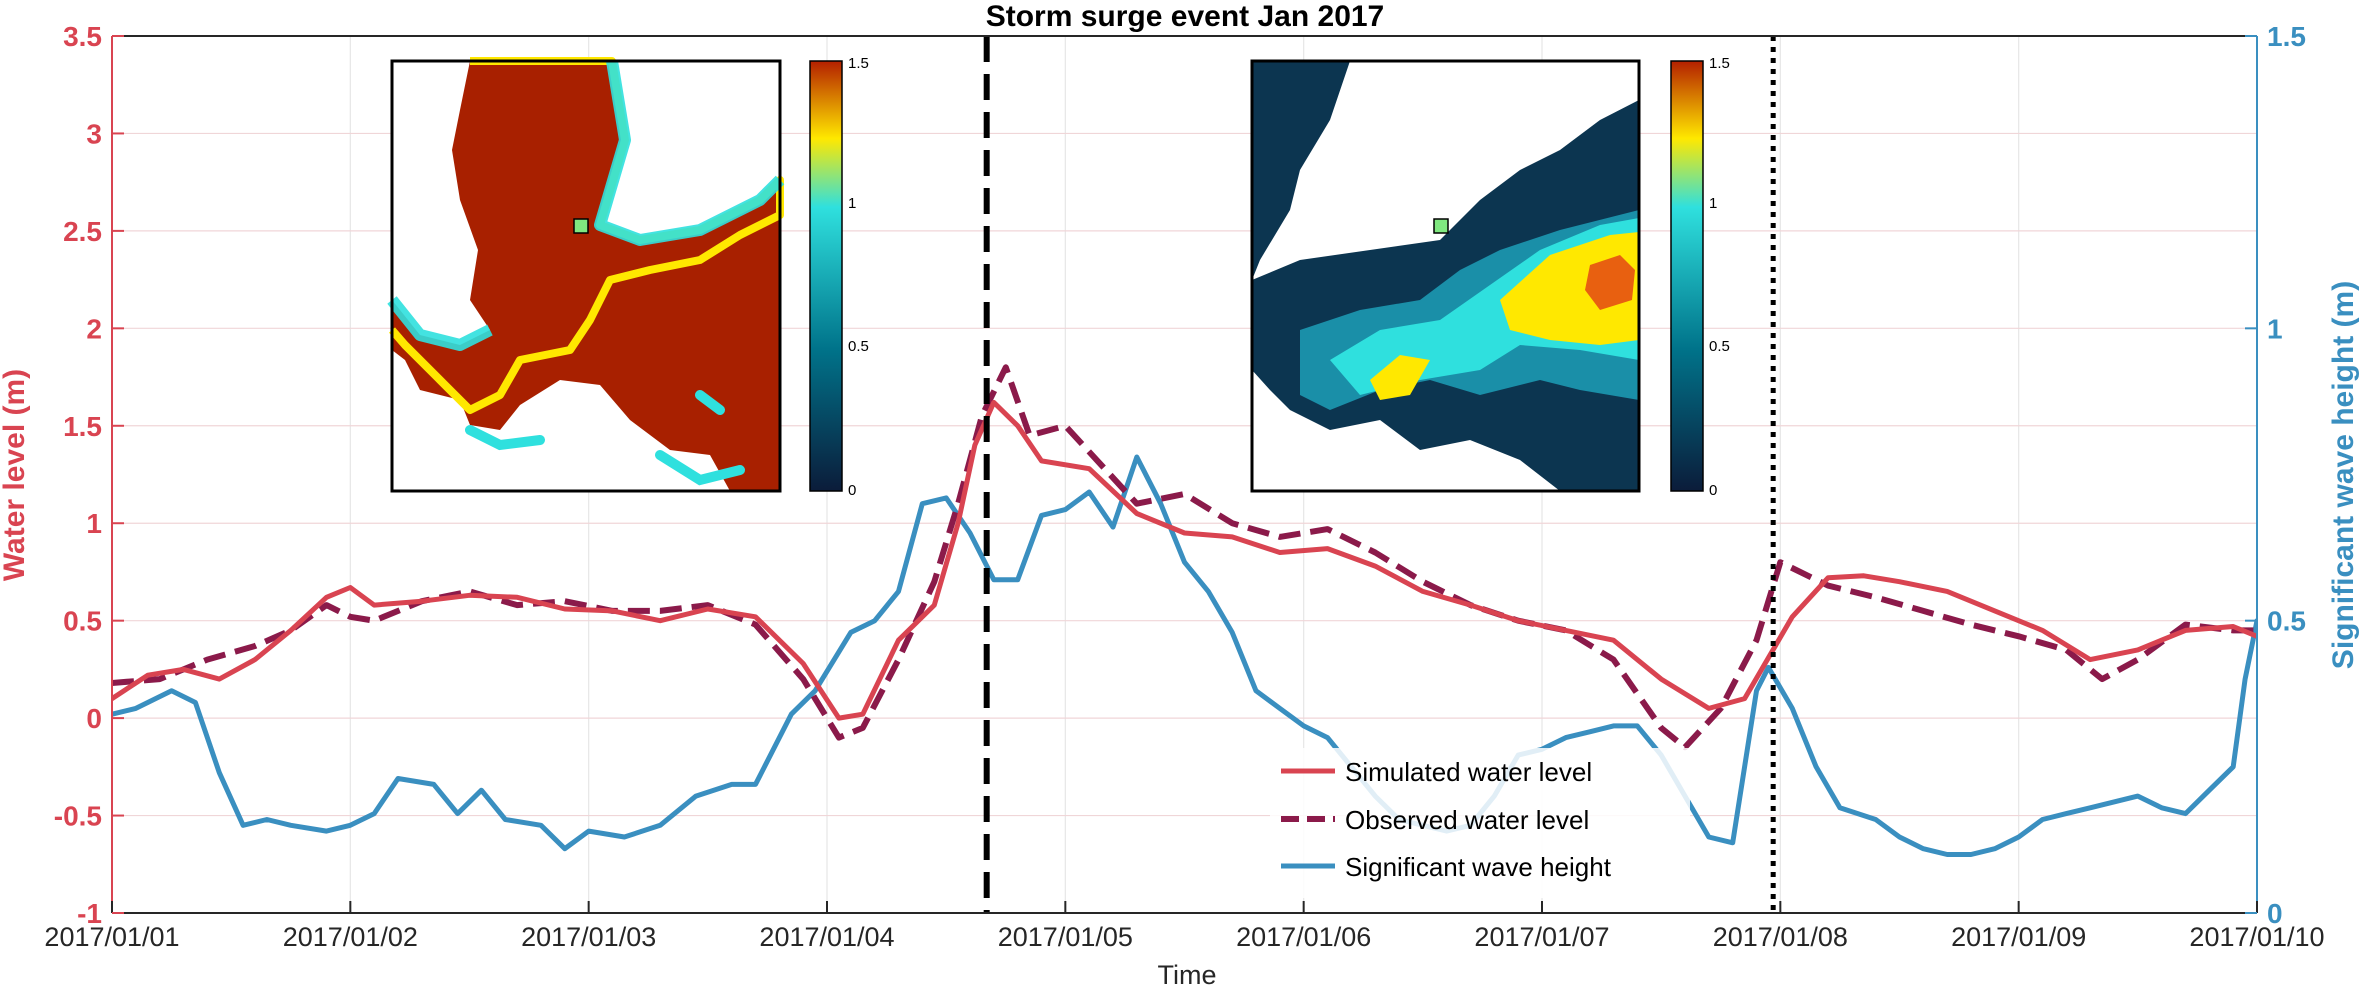  I want to click on x-tick-label: 2017/01/03, so click(588, 937).